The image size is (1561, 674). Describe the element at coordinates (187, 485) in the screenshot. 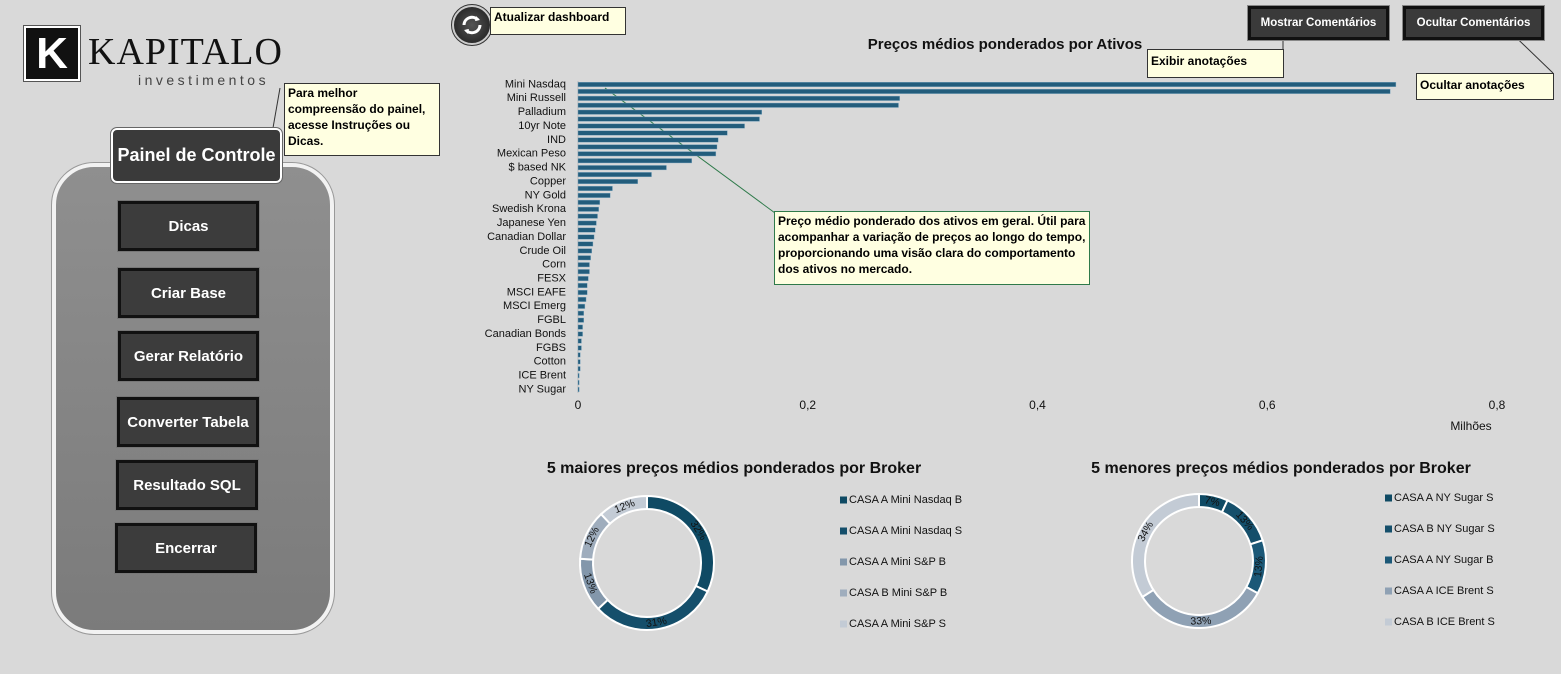

I see `button: Resultado SQL` at that location.